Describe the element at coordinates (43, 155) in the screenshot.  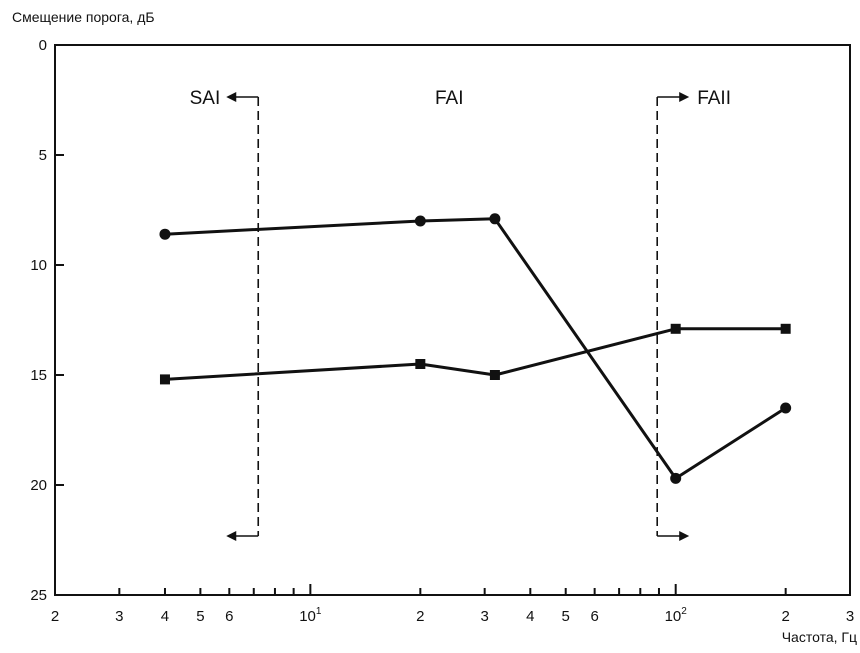
I see `y-tick-label: 5` at that location.